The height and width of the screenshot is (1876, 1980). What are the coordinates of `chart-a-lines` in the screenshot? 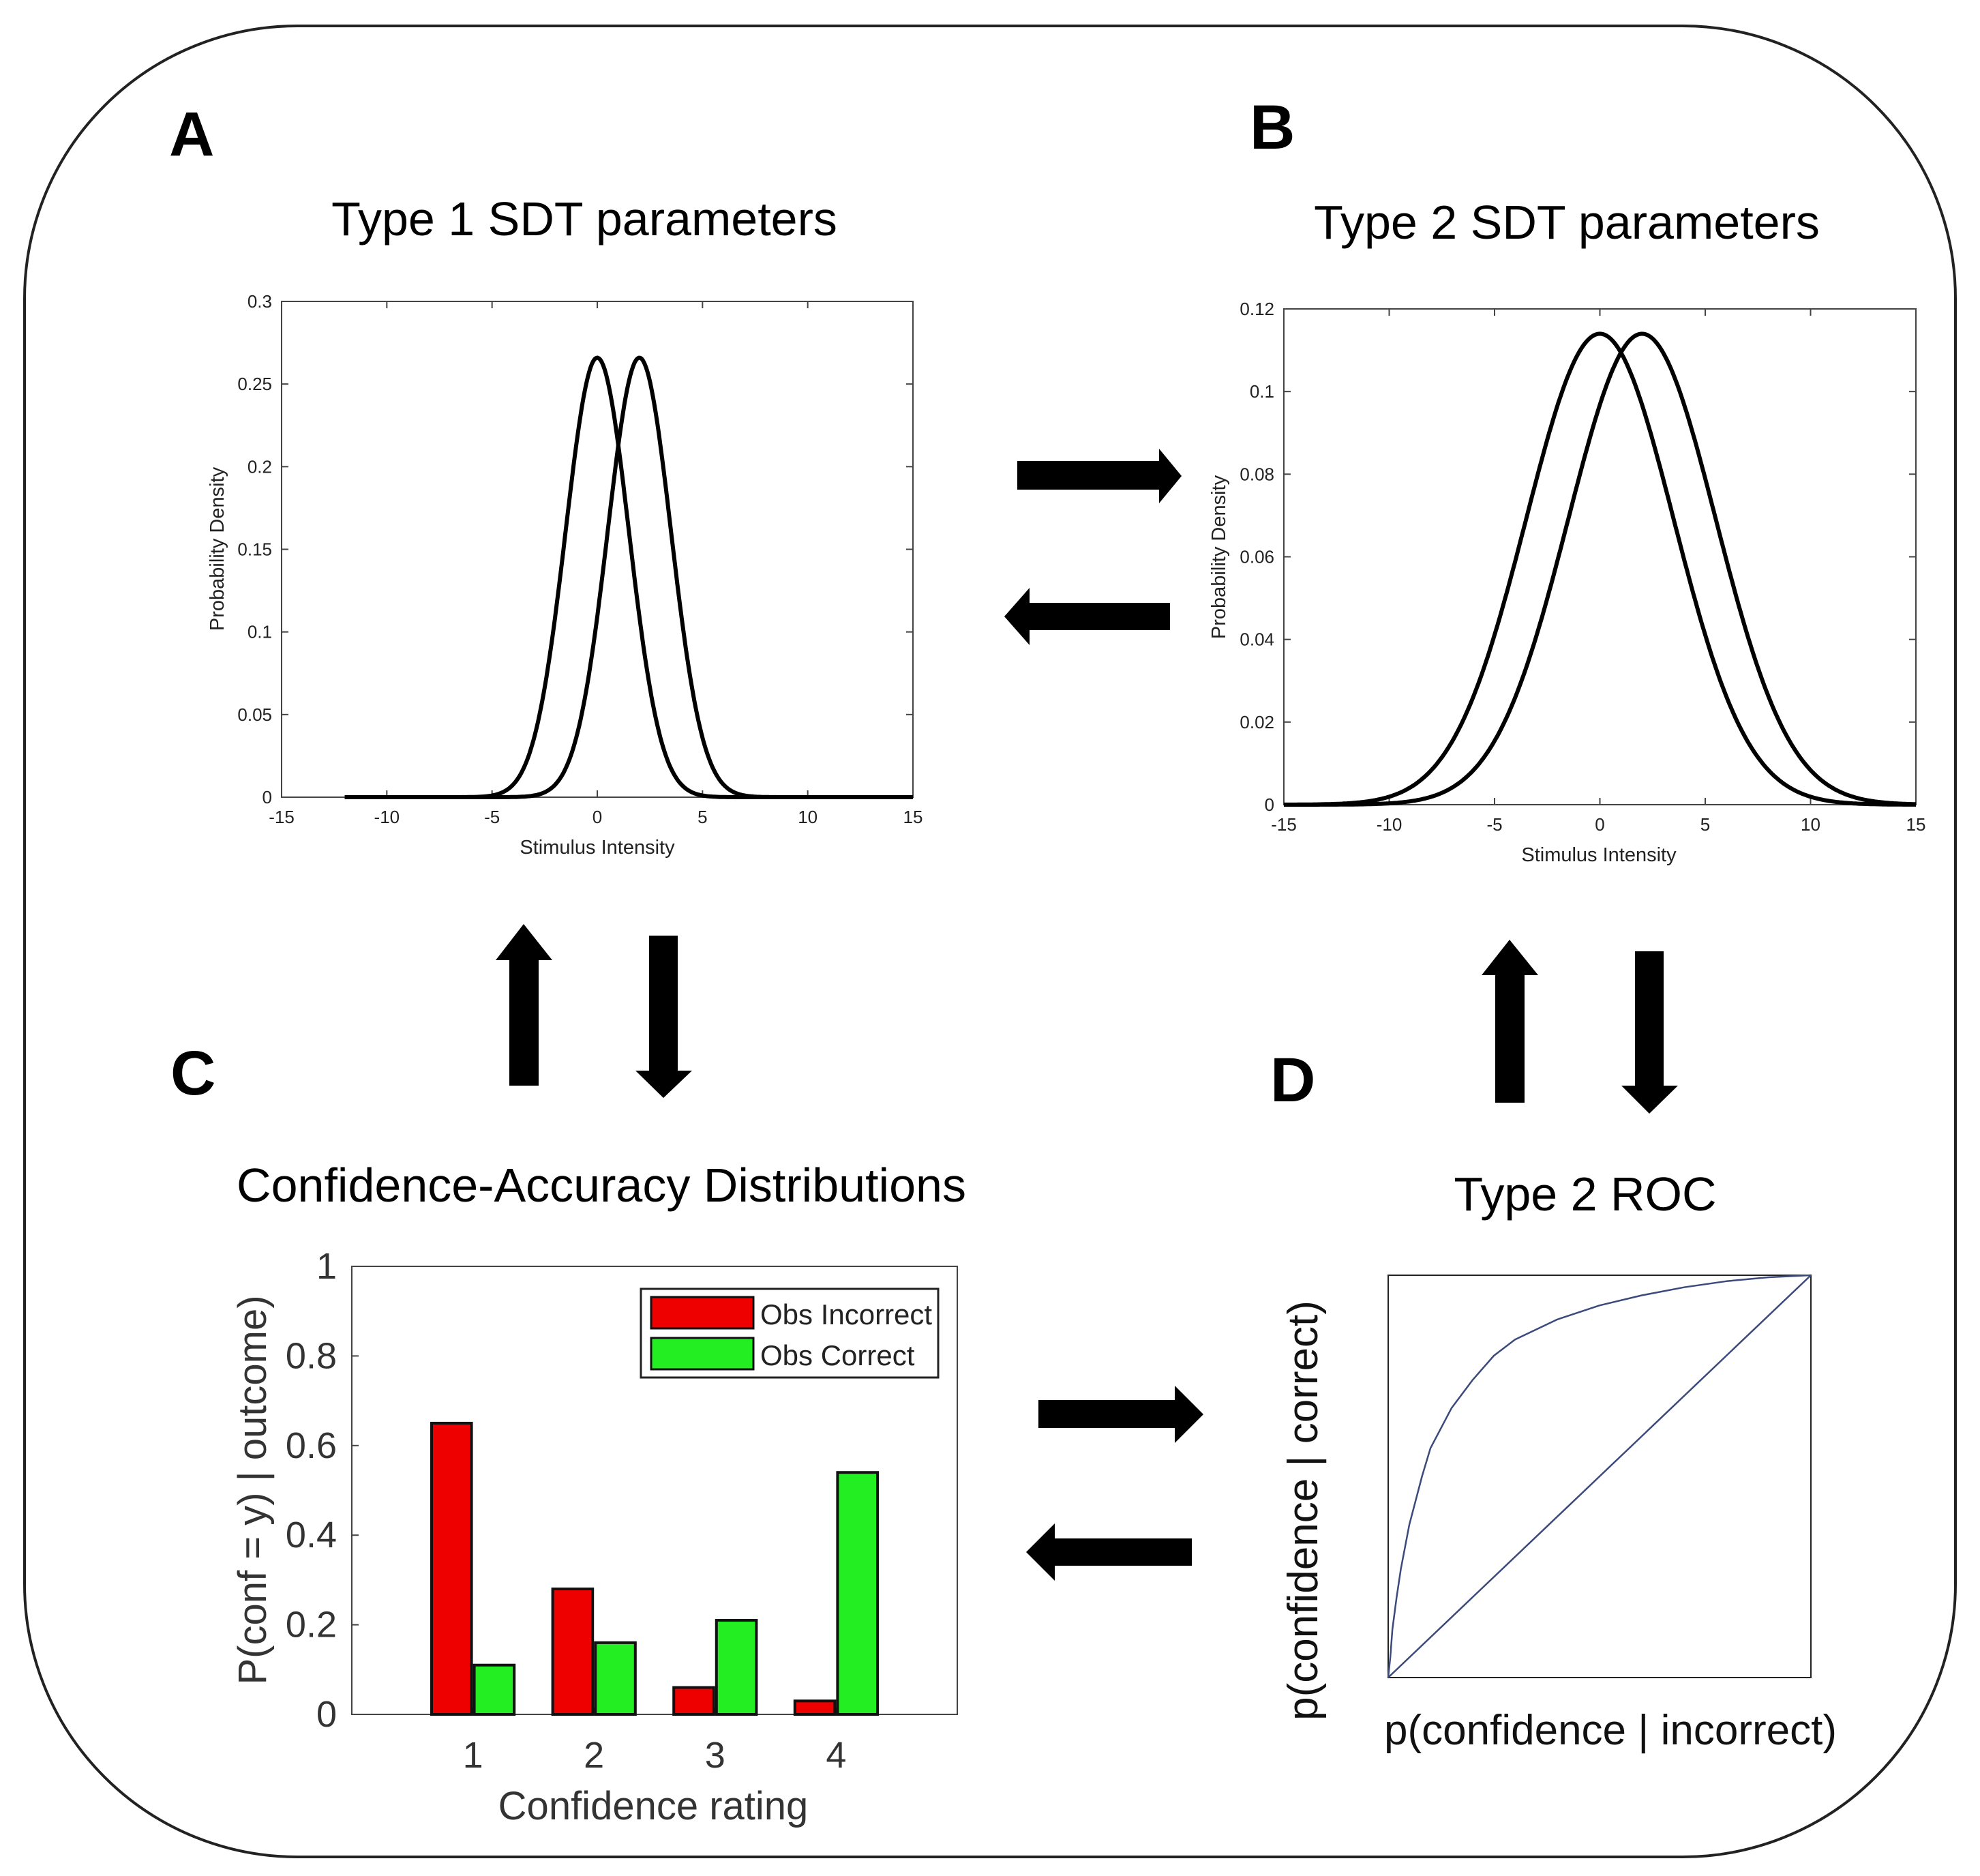 It's located at (629, 577).